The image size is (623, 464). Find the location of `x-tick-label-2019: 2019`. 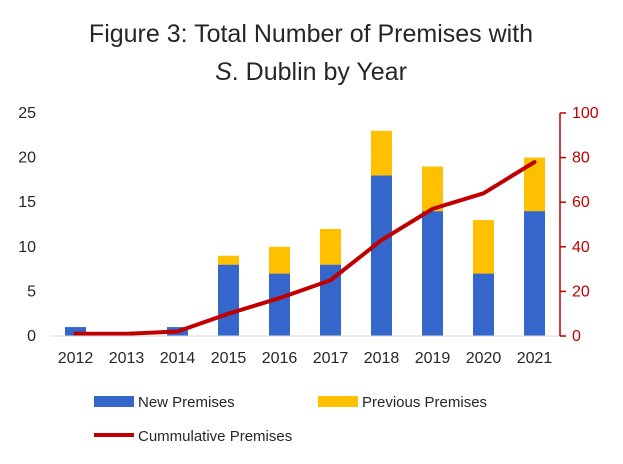

x-tick-label-2019: 2019 is located at coordinates (433, 358).